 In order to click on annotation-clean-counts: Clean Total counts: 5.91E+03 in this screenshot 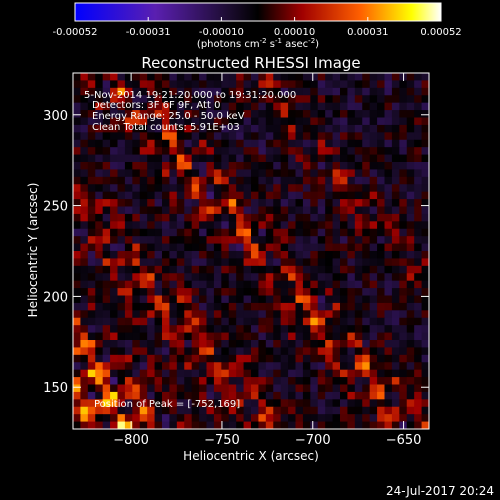, I will do `click(166, 127)`.